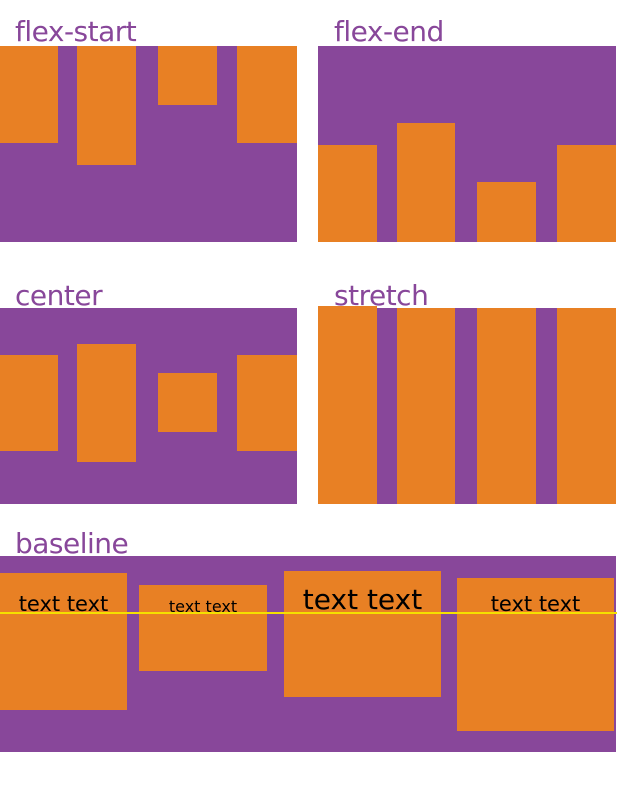 This screenshot has height=786, width=617. Describe the element at coordinates (467, 144) in the screenshot. I see `panel-flex-end` at that location.